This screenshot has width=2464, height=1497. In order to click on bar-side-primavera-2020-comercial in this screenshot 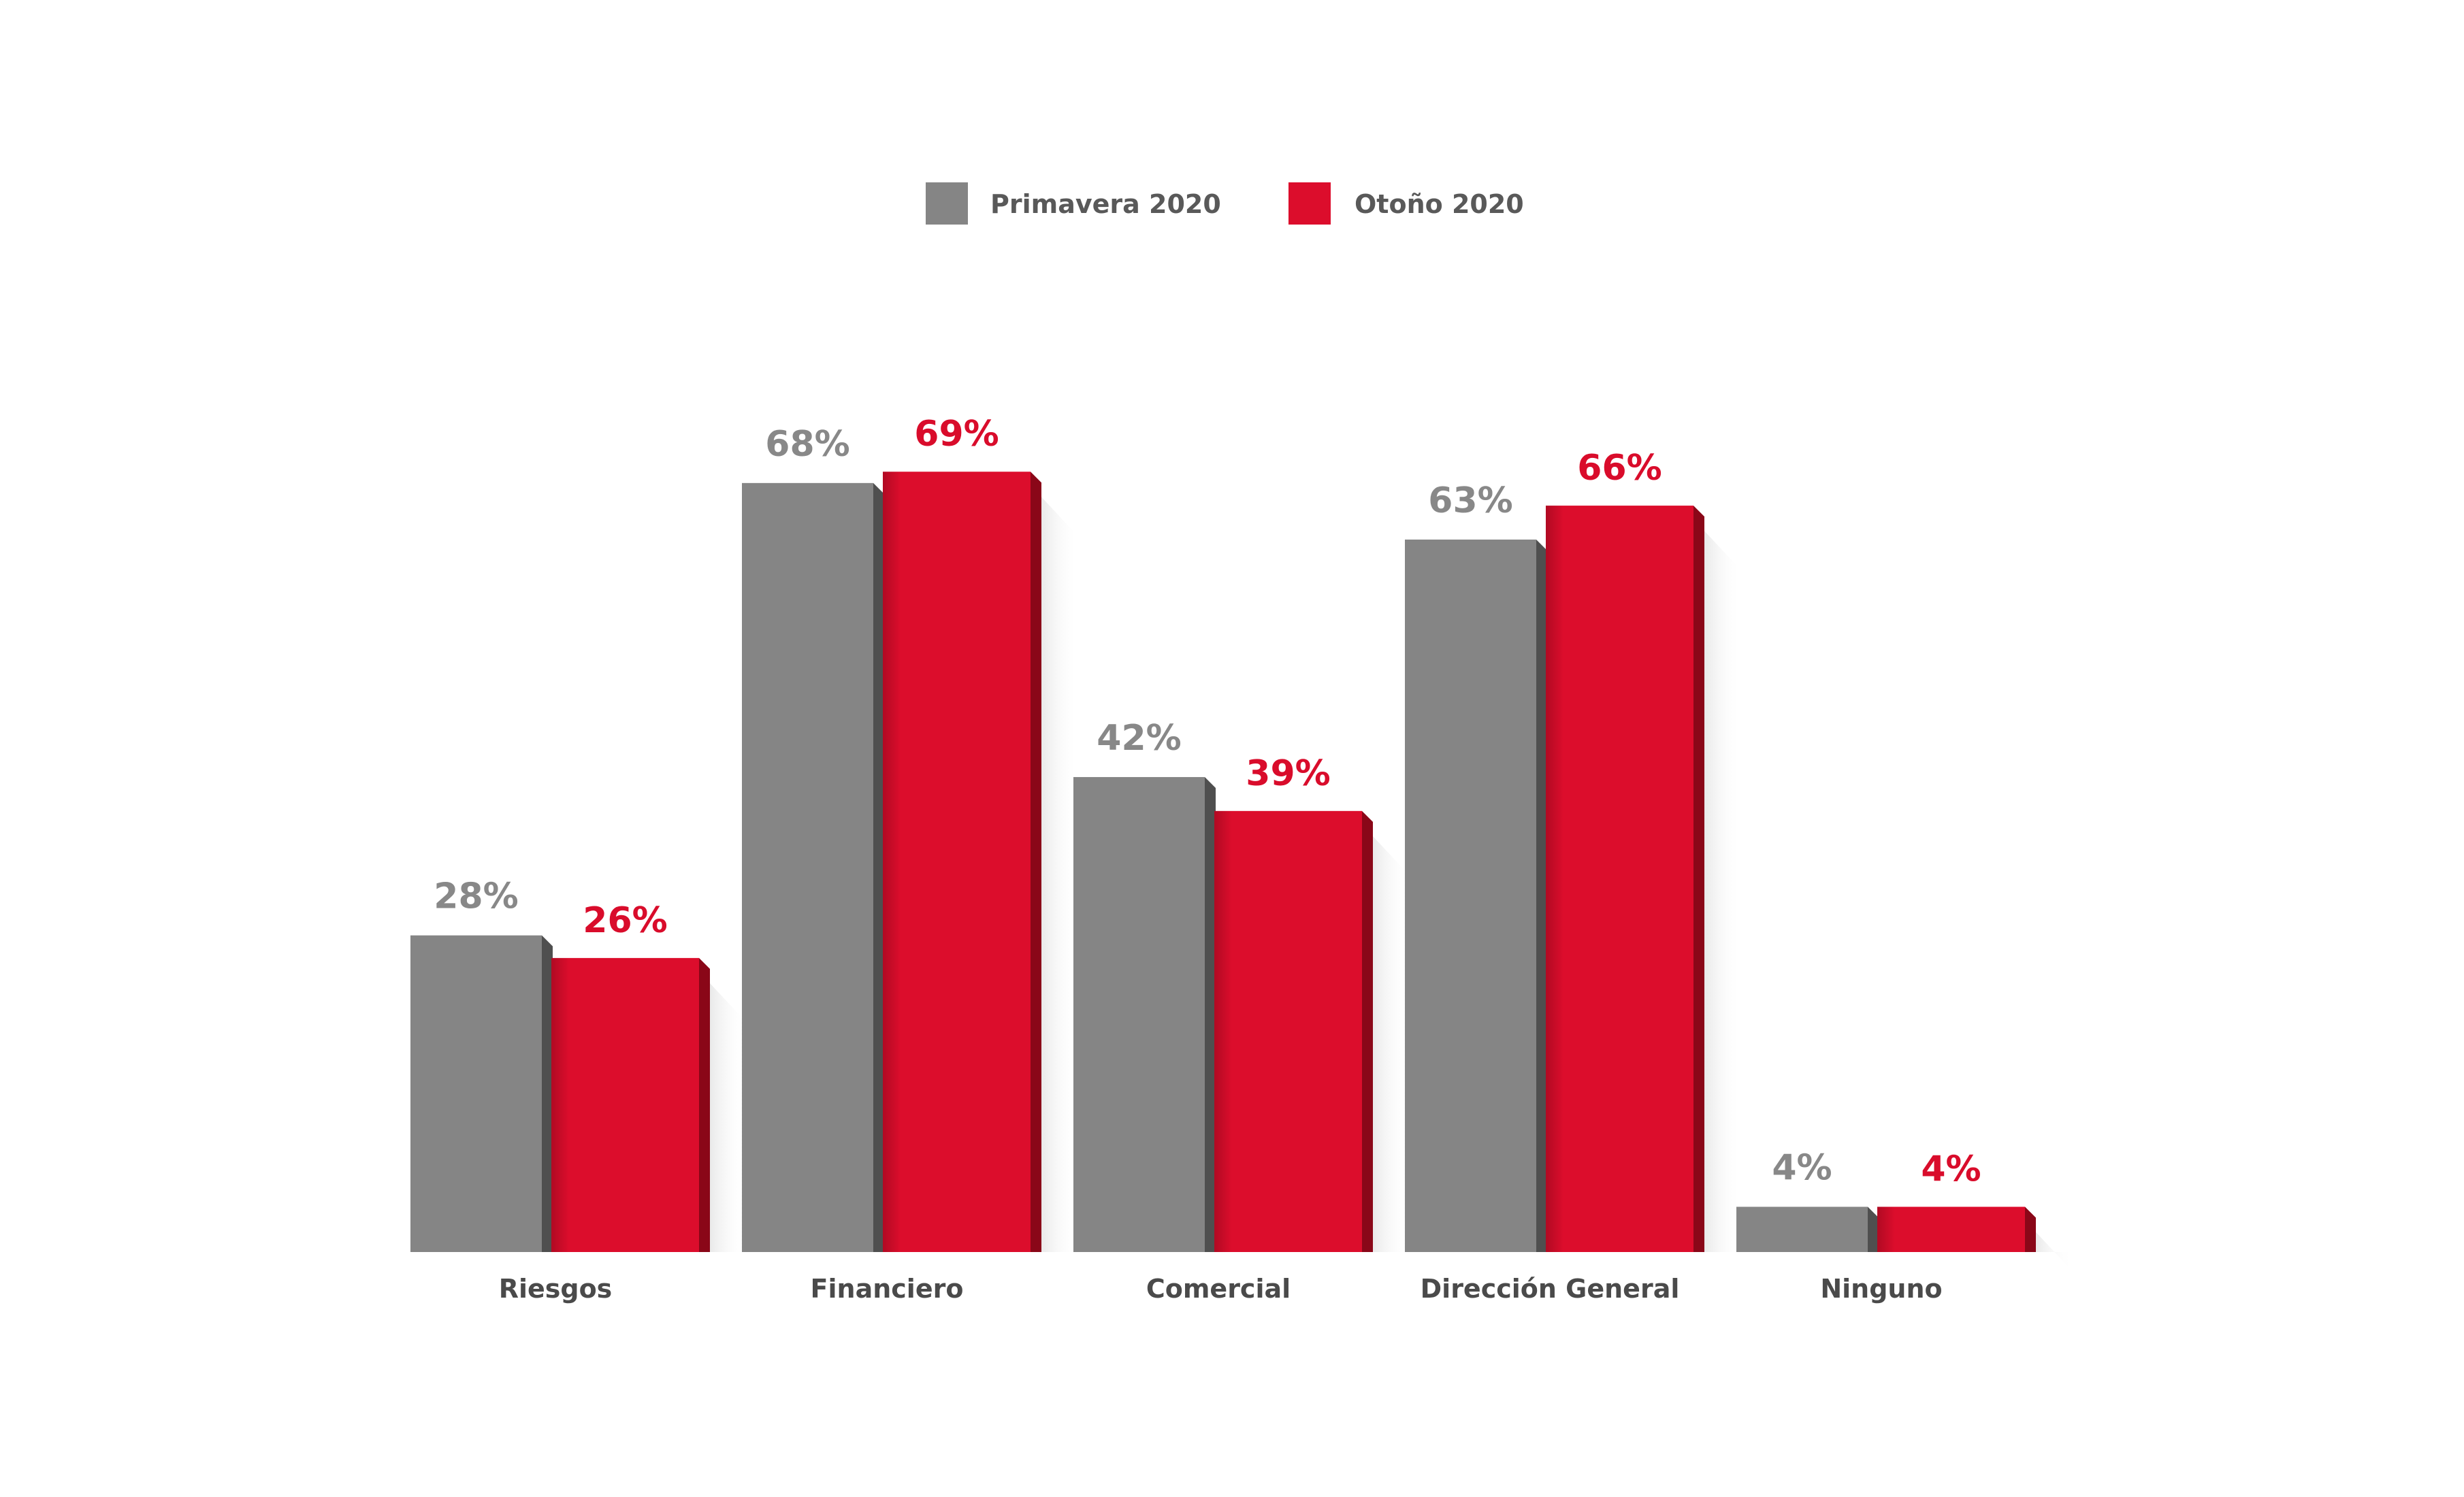, I will do `click(1210, 1014)`.